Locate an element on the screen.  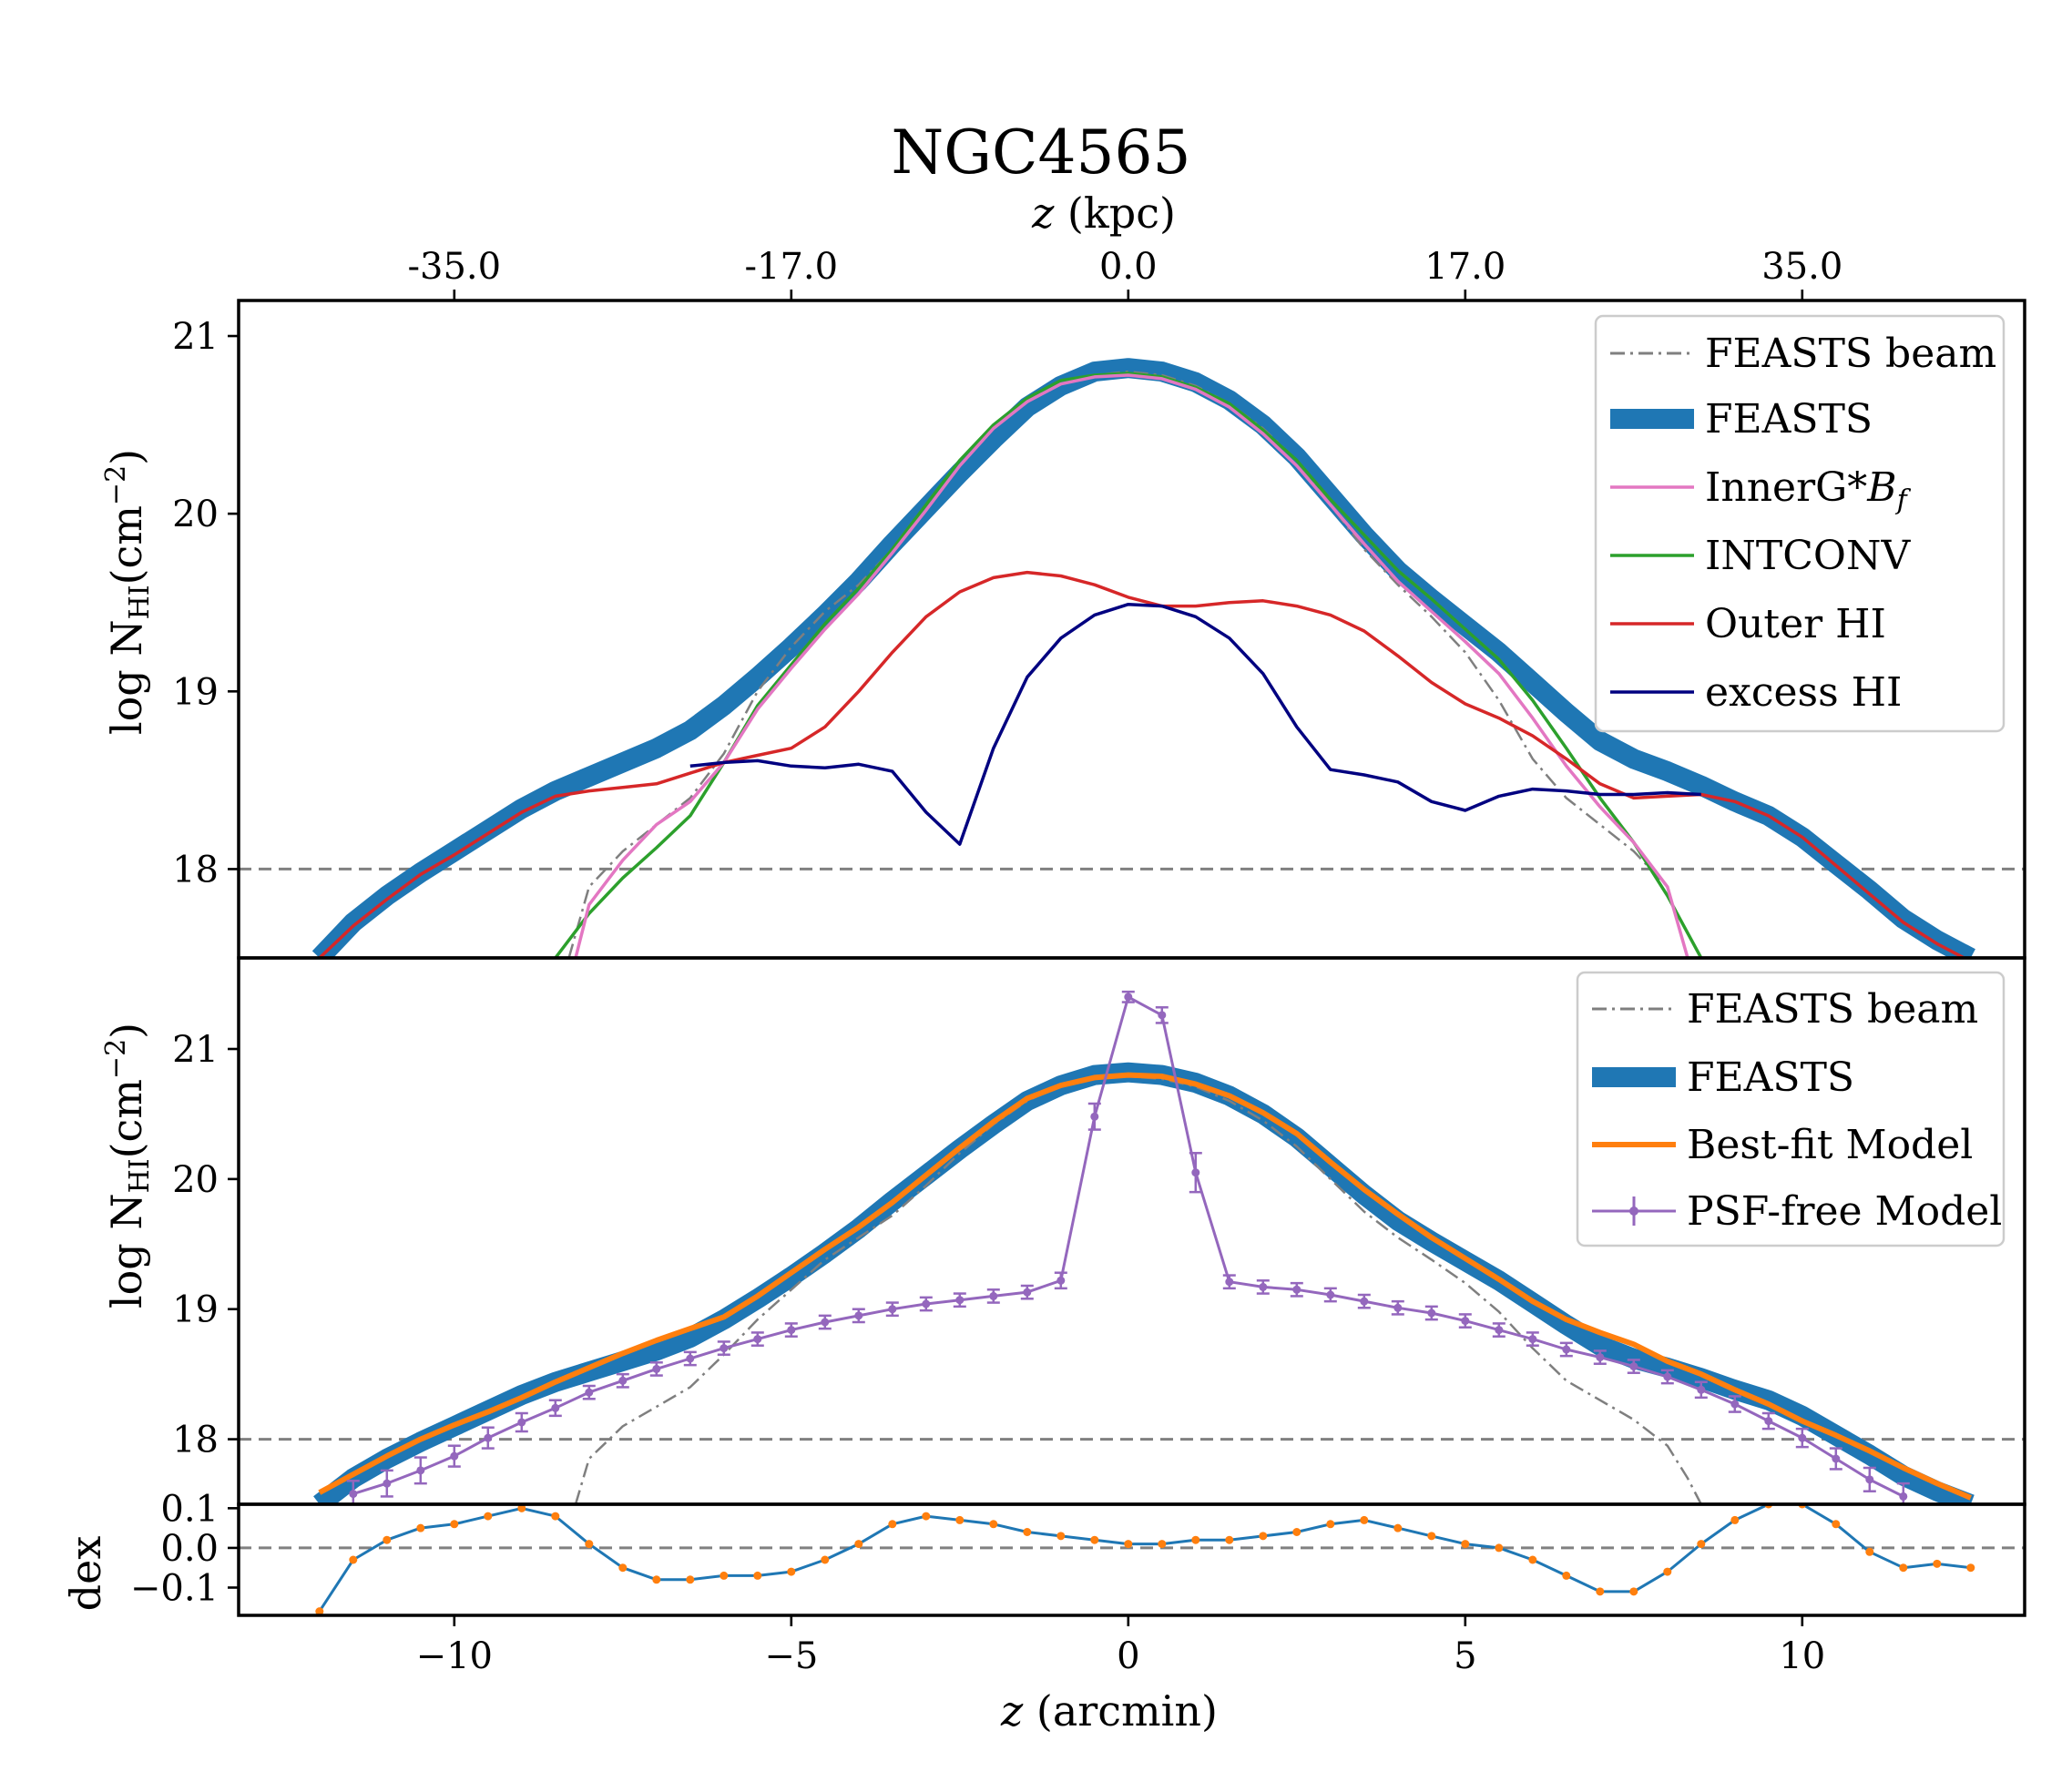
legend-label-bestfit: Best-fit Model is located at coordinates (1830, 1145).